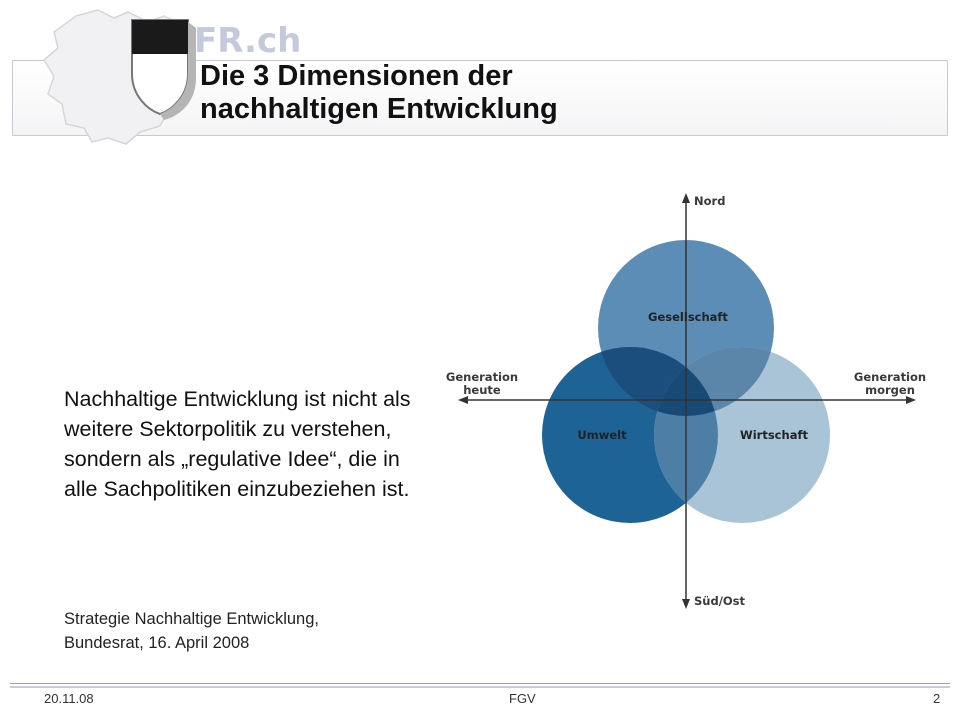 Image resolution: width=960 pixels, height=720 pixels. I want to click on page-number: 2, so click(937, 698).